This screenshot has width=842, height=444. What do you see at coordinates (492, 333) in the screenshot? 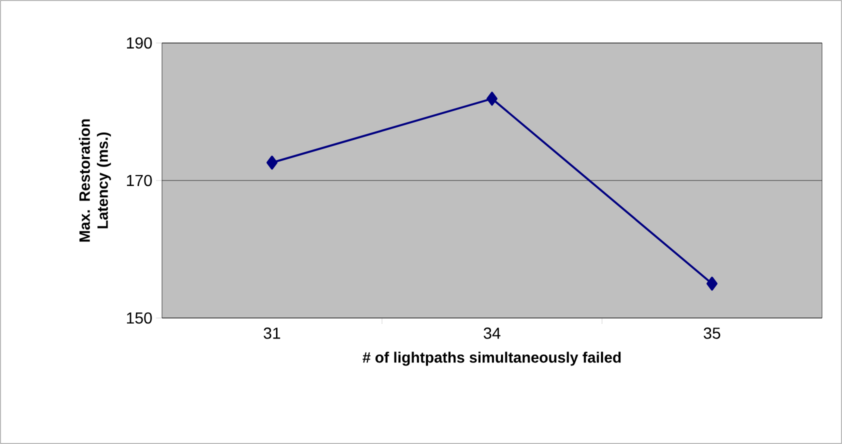
I see `x-tick-label: 34` at bounding box center [492, 333].